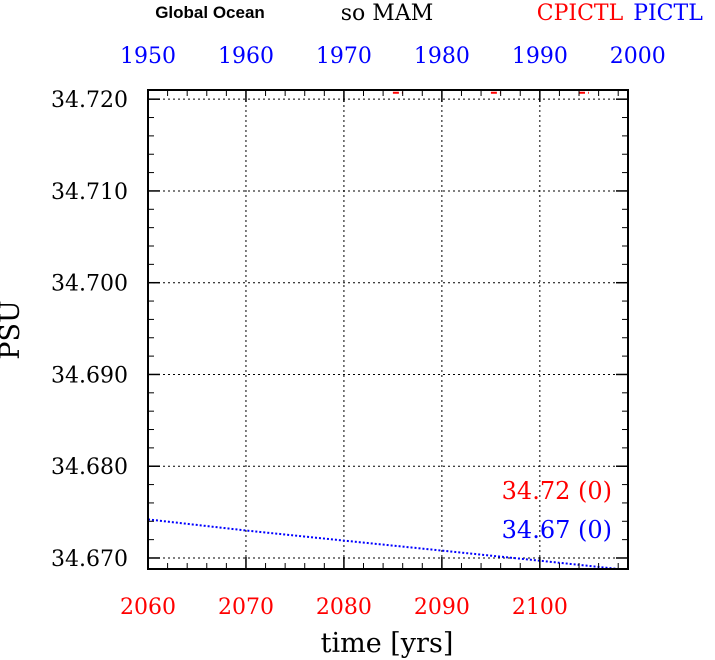 Image resolution: width=715 pixels, height=660 pixels. What do you see at coordinates (442, 607) in the screenshot?
I see `x-bottom-tick-label: 2090` at bounding box center [442, 607].